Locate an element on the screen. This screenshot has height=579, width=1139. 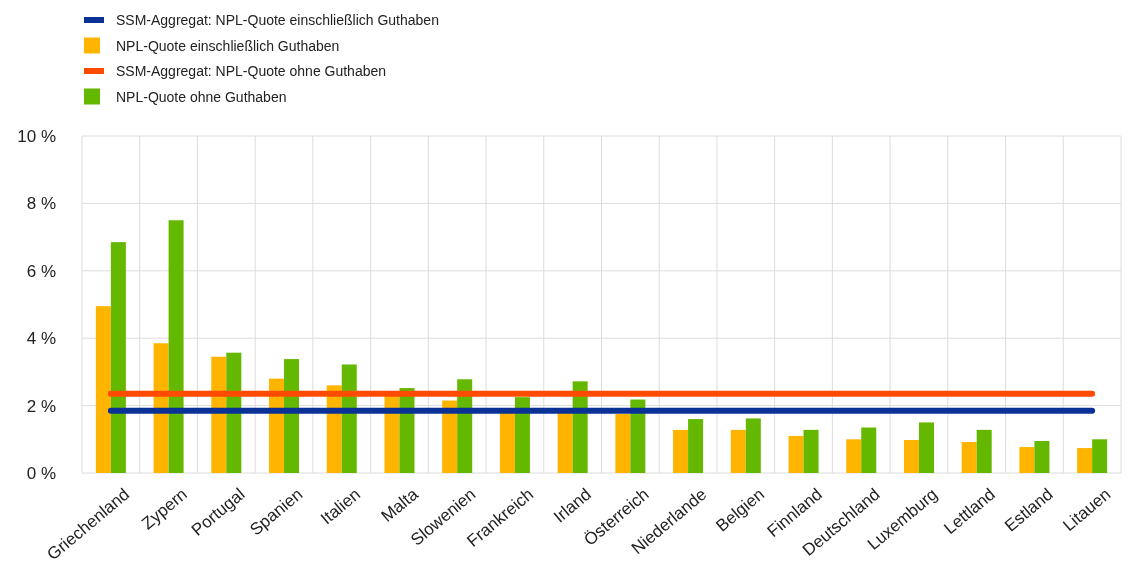
legend-label: SSM-Aggregat: NPL-Quote ohne Guthaben is located at coordinates (251, 71).